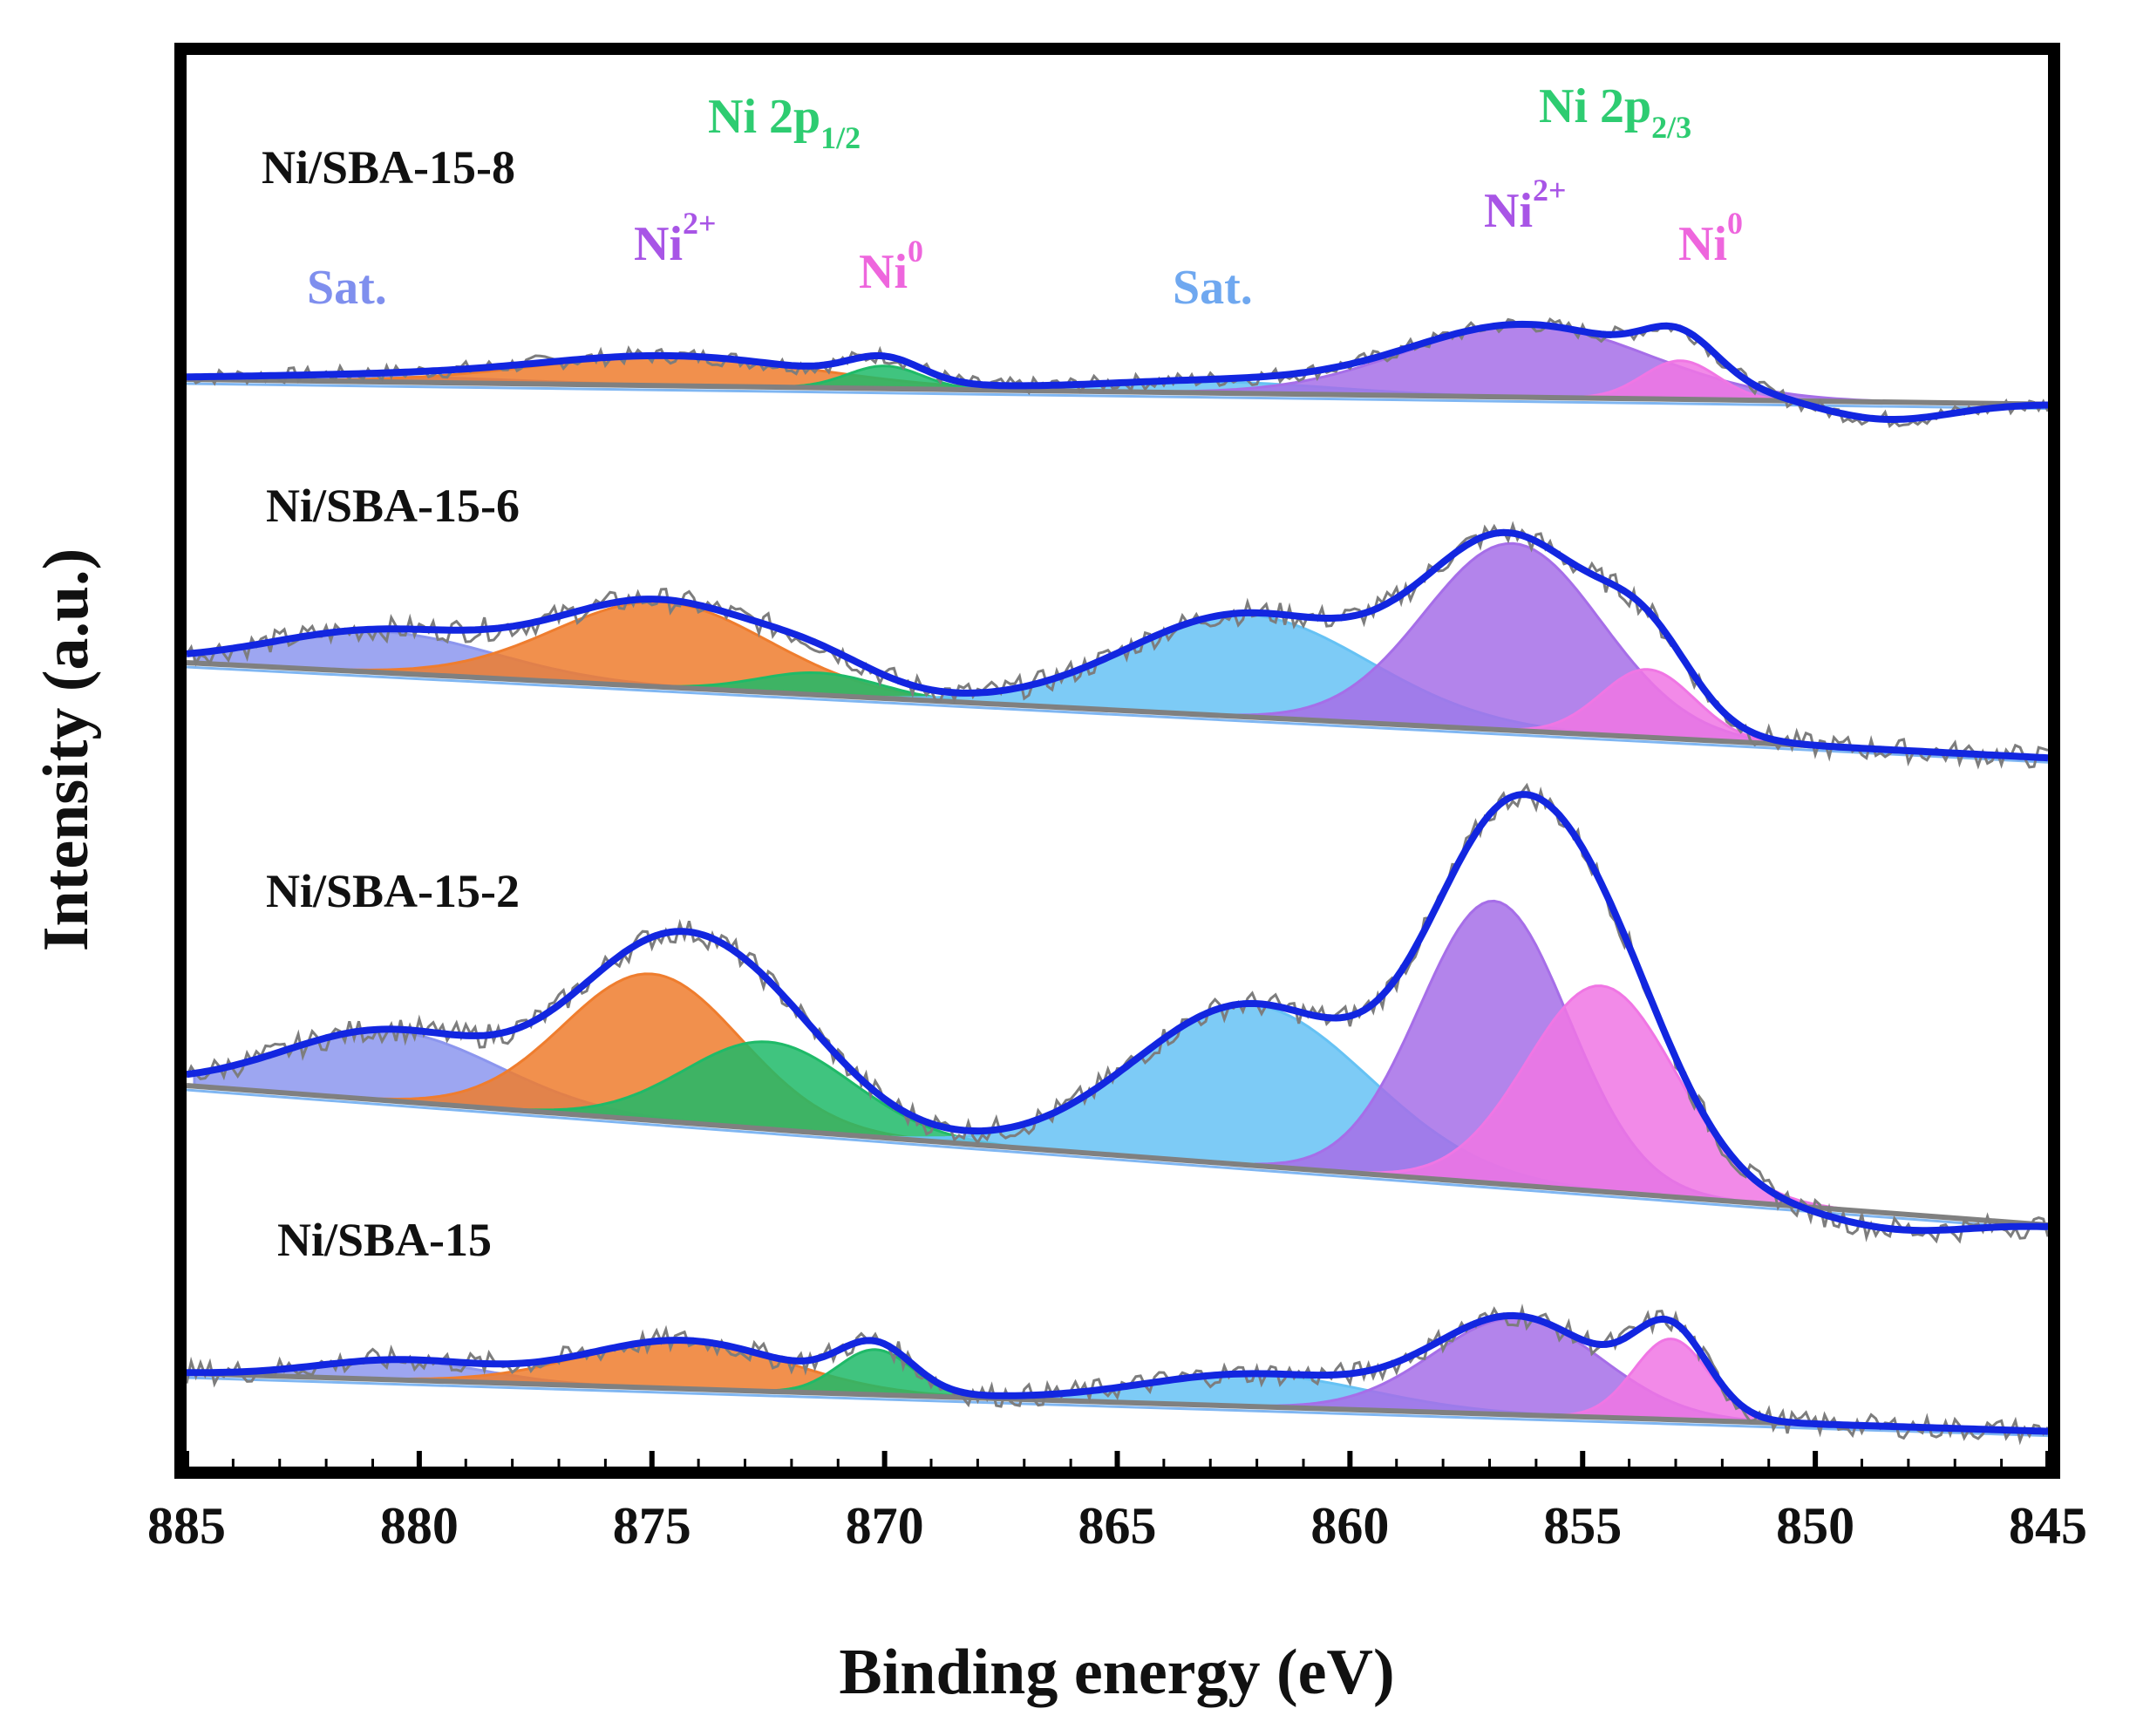 The width and height of the screenshot is (2150, 1736). Describe the element at coordinates (784, 123) in the screenshot. I see `annotation-ni-2p12: Ni 2p1/2` at that location.